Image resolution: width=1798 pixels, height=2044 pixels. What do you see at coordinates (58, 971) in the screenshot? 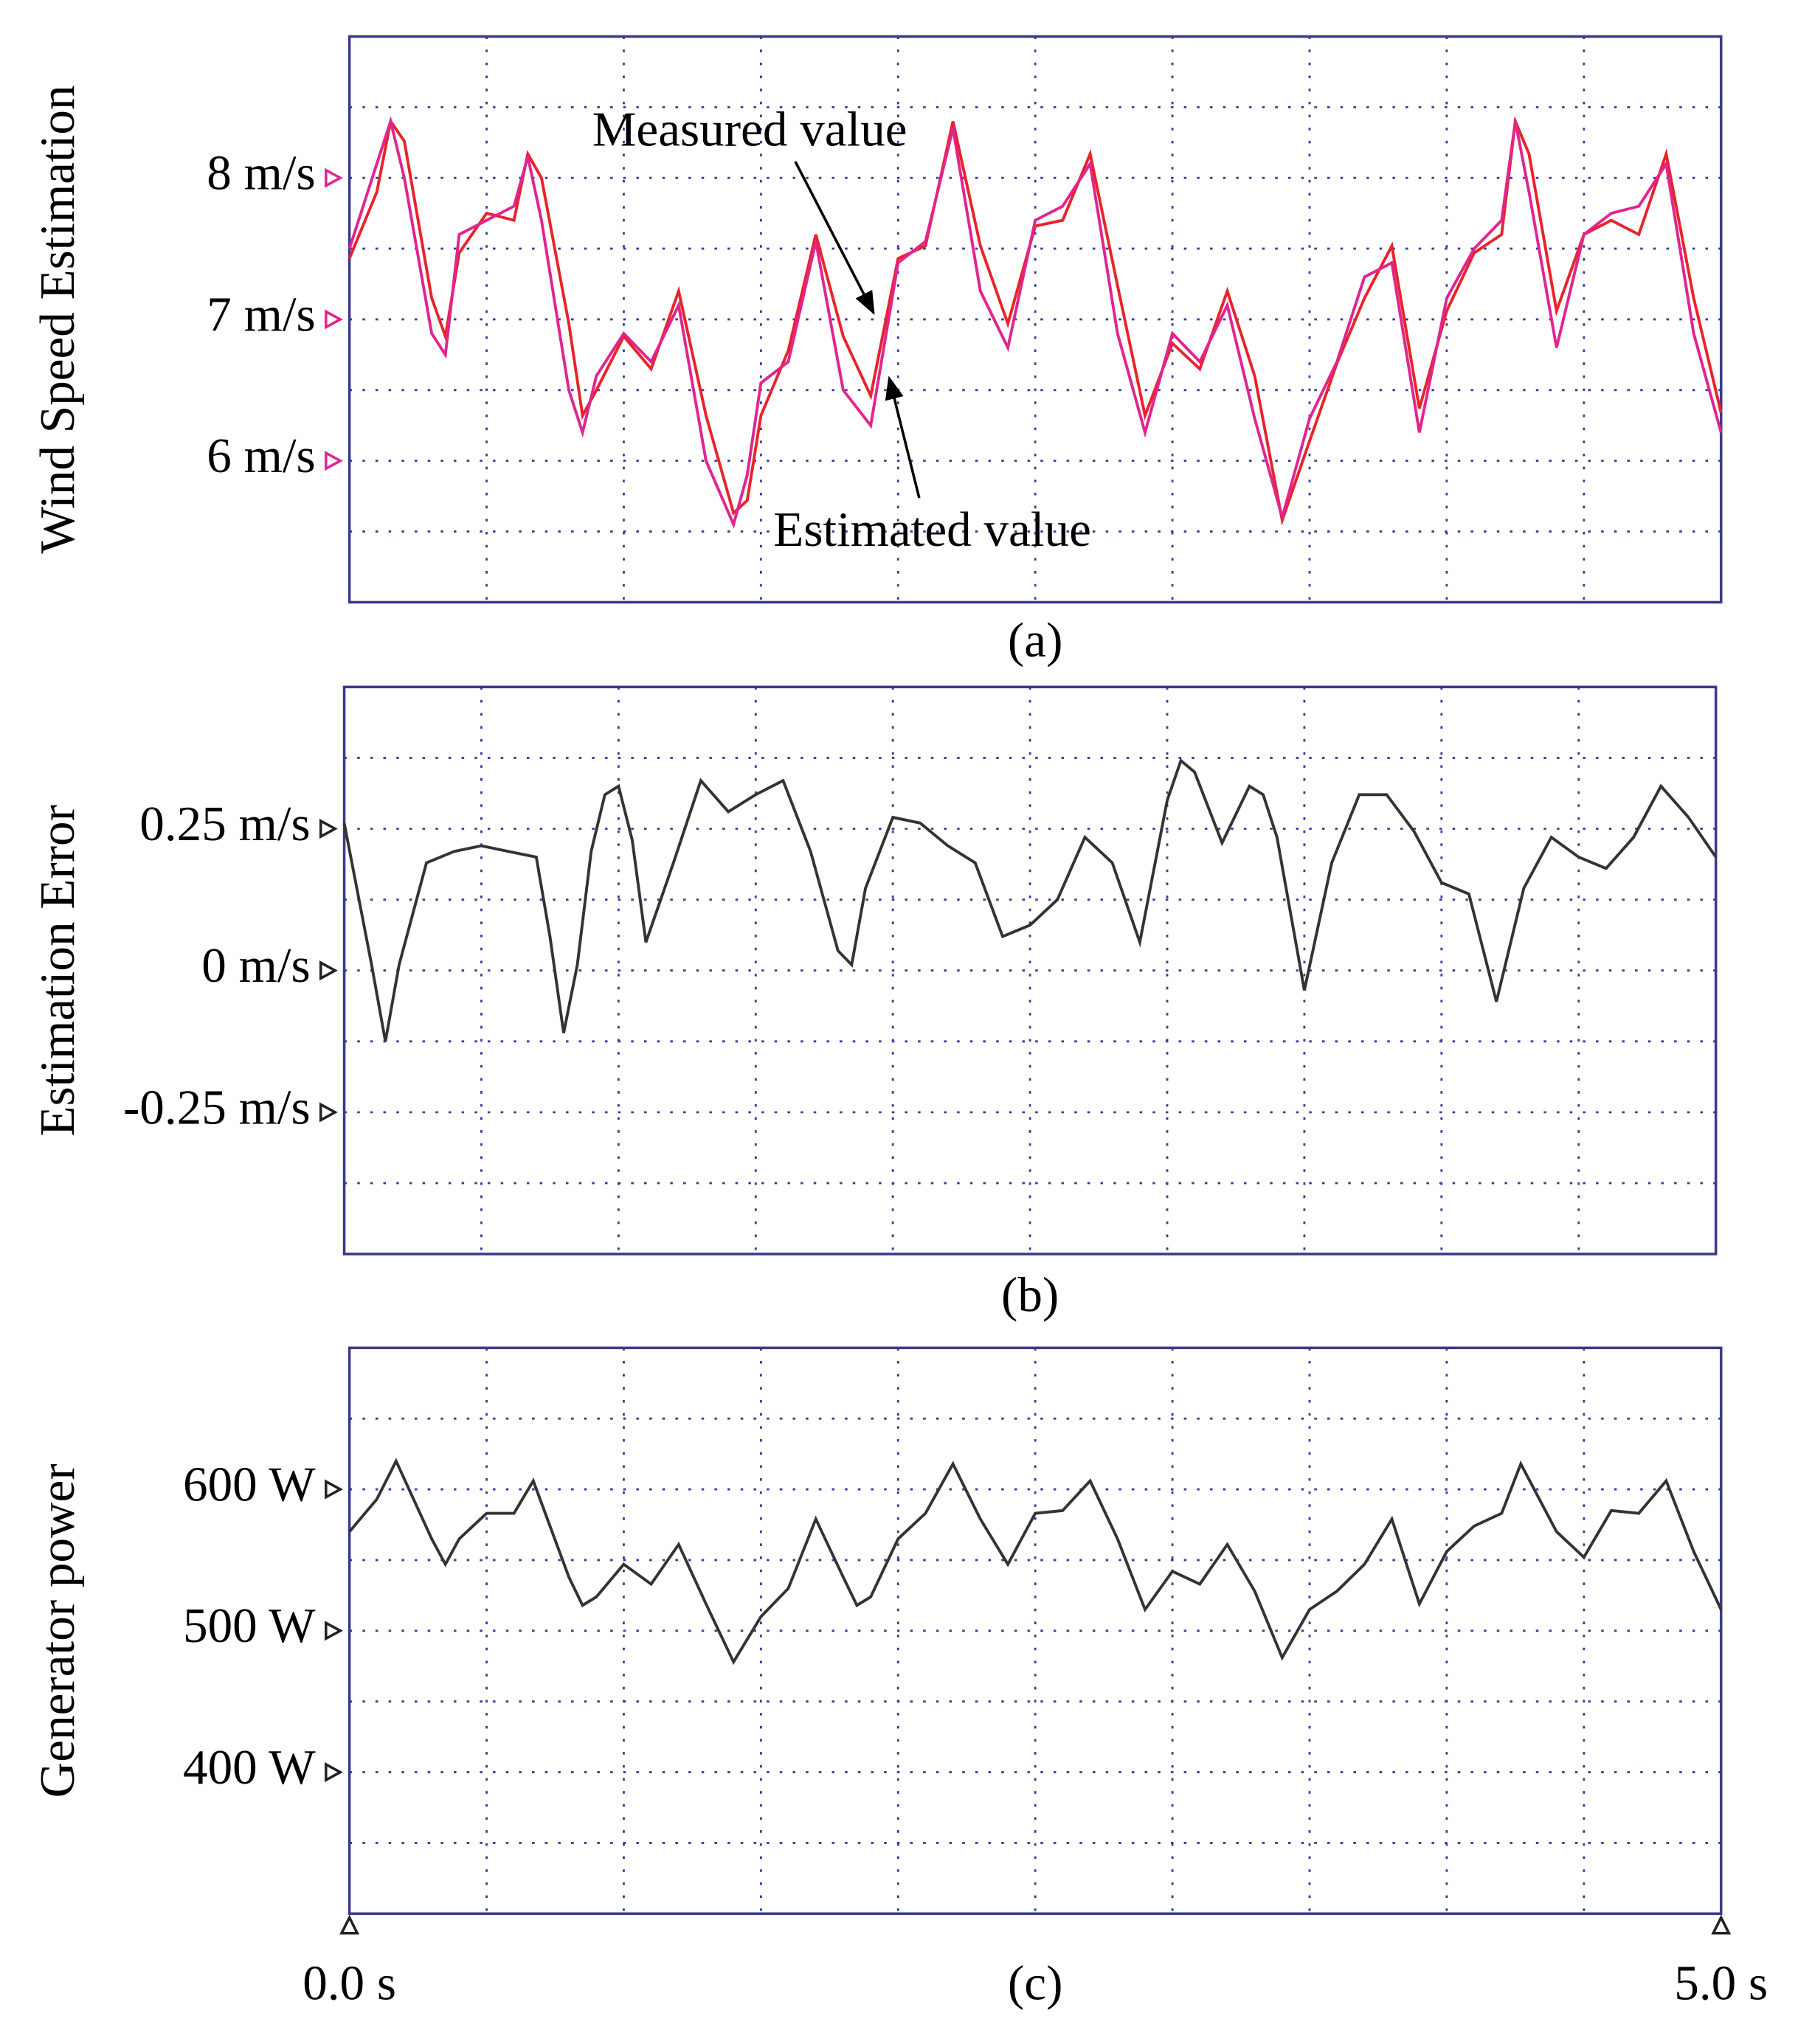
I see `y-axis-label: Estimation Error` at bounding box center [58, 971].